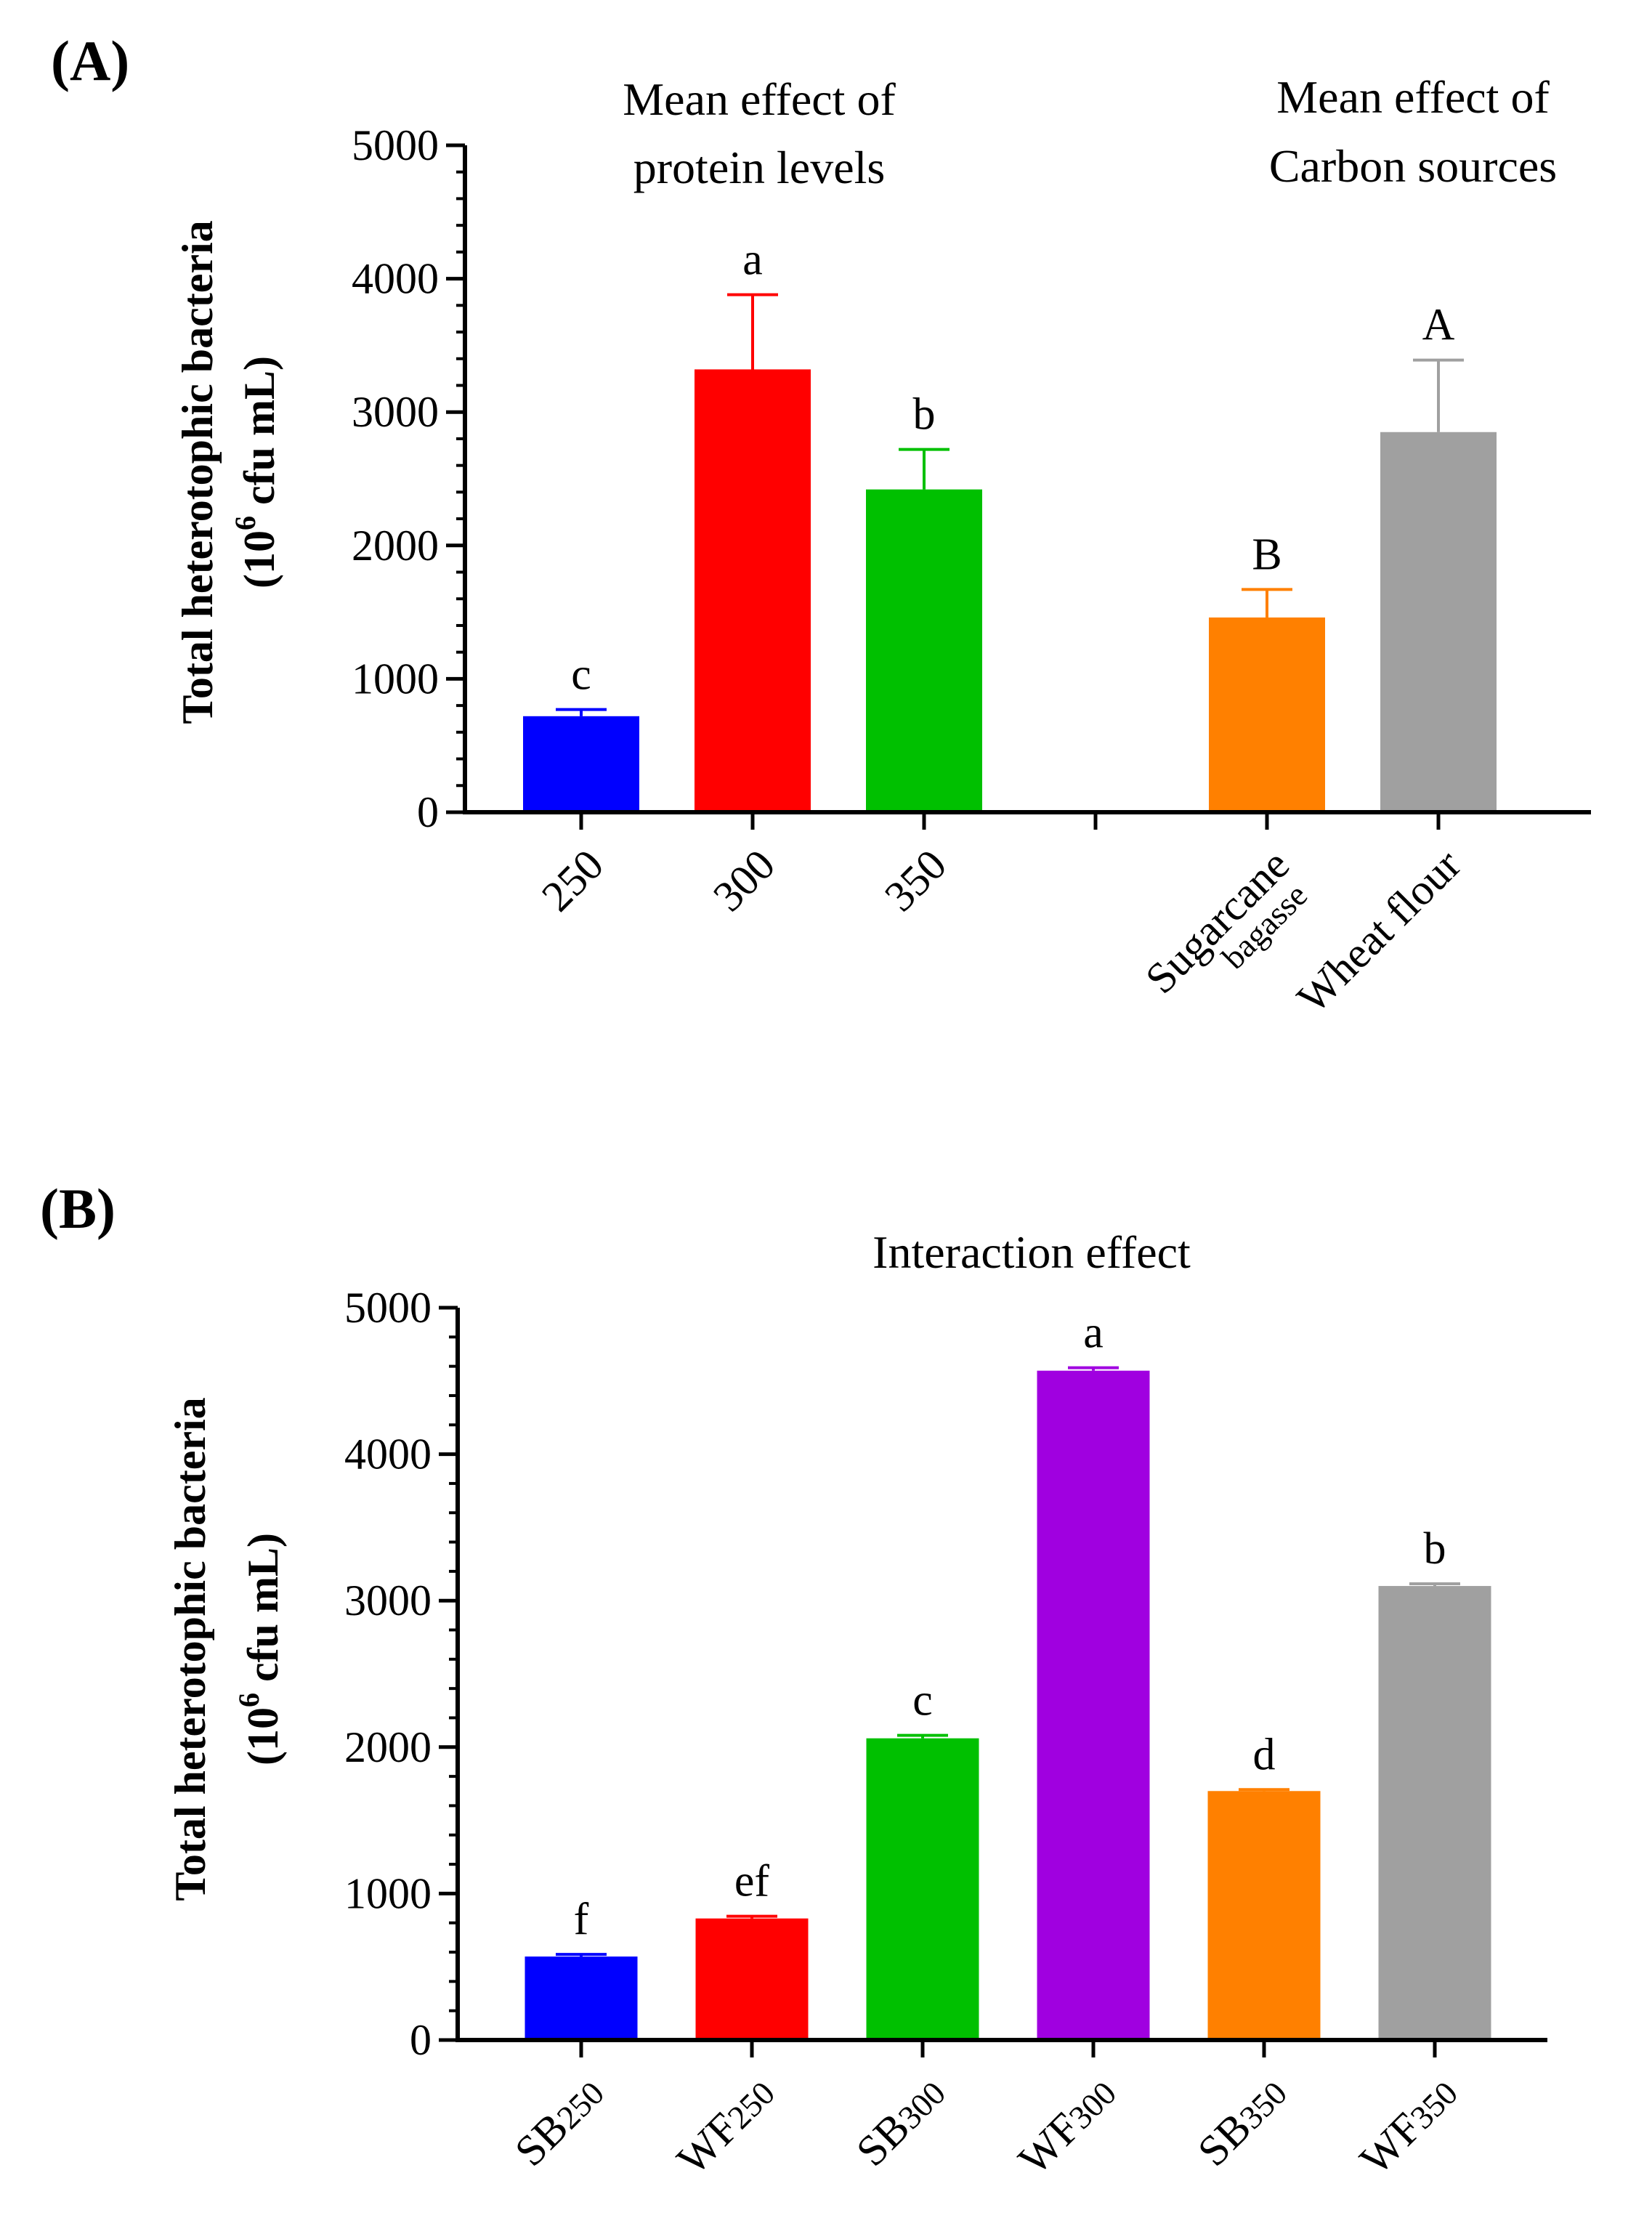 This screenshot has width=1652, height=2234. I want to click on x-tick-label: SB350, so click(1242, 2122).